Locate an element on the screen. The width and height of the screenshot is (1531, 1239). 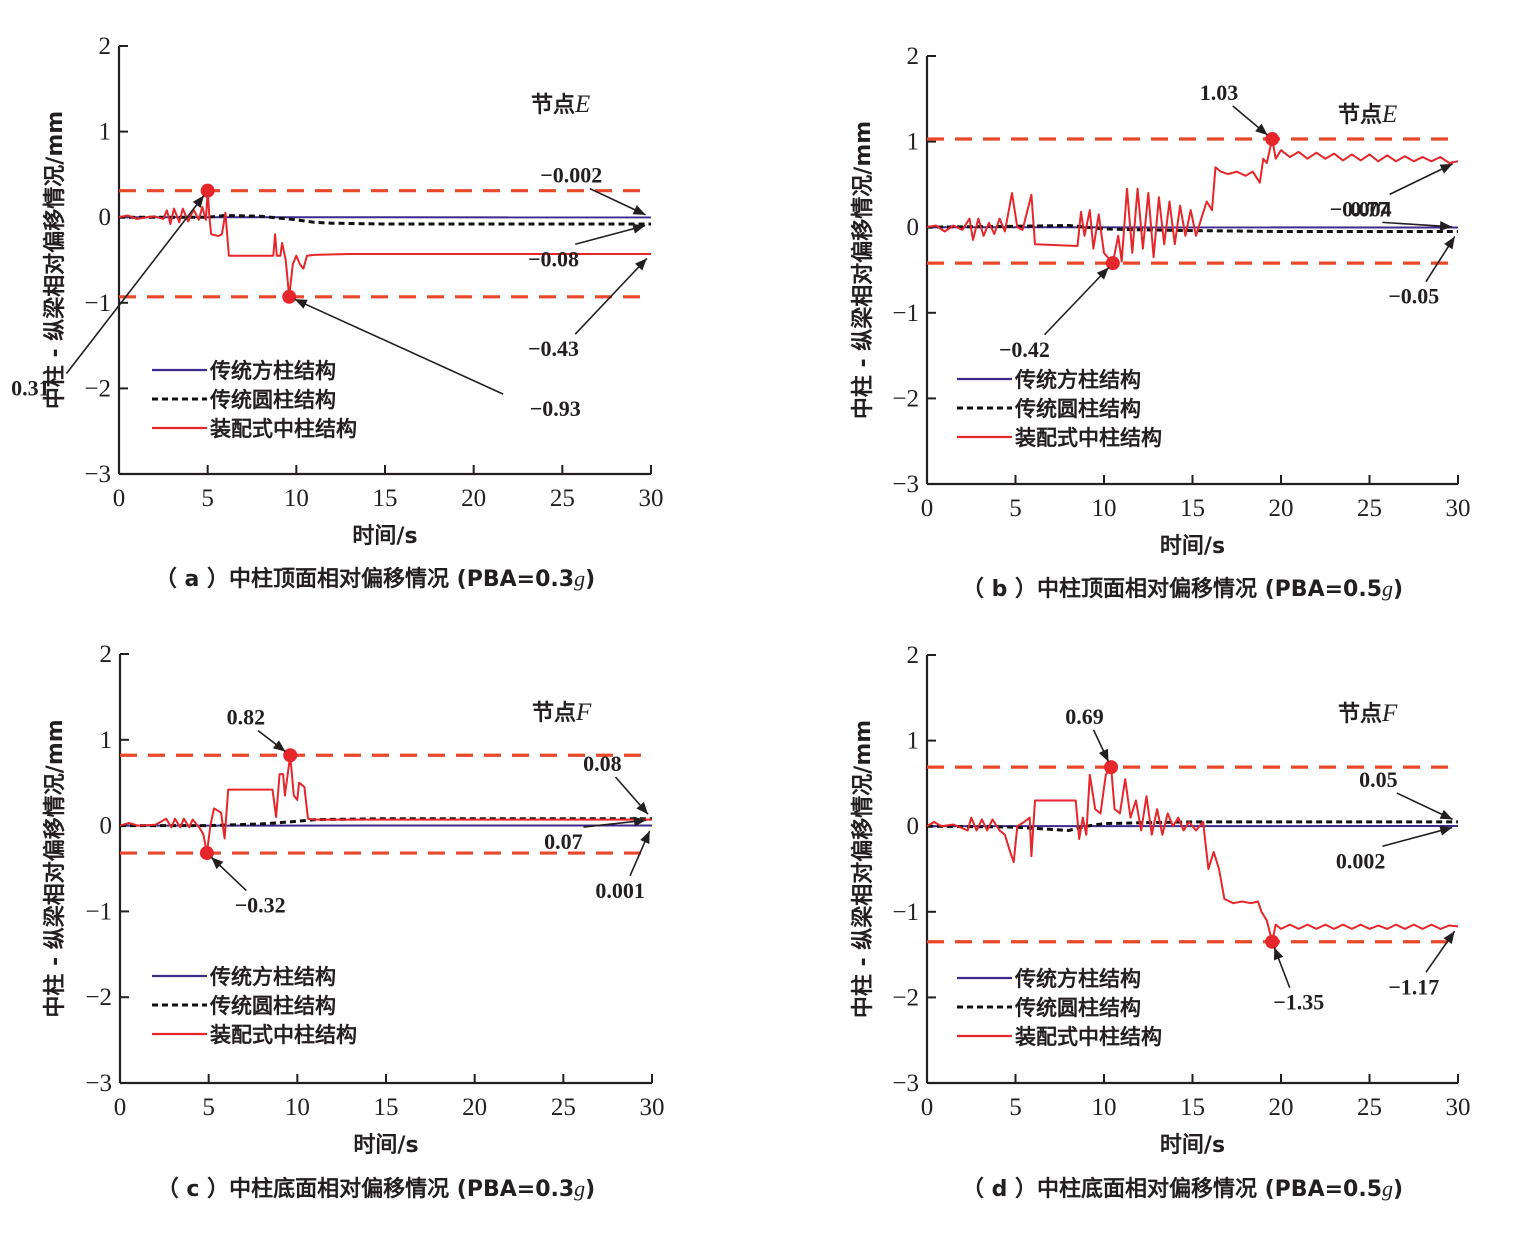
annotation-label: −0.43 is located at coordinates (553, 348).